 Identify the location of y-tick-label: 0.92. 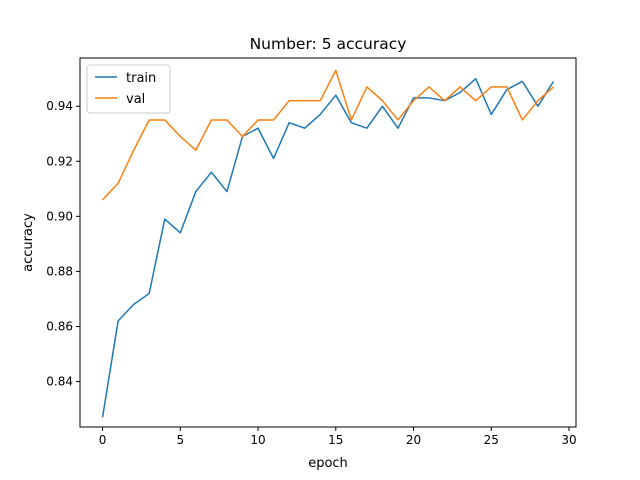
(59, 161).